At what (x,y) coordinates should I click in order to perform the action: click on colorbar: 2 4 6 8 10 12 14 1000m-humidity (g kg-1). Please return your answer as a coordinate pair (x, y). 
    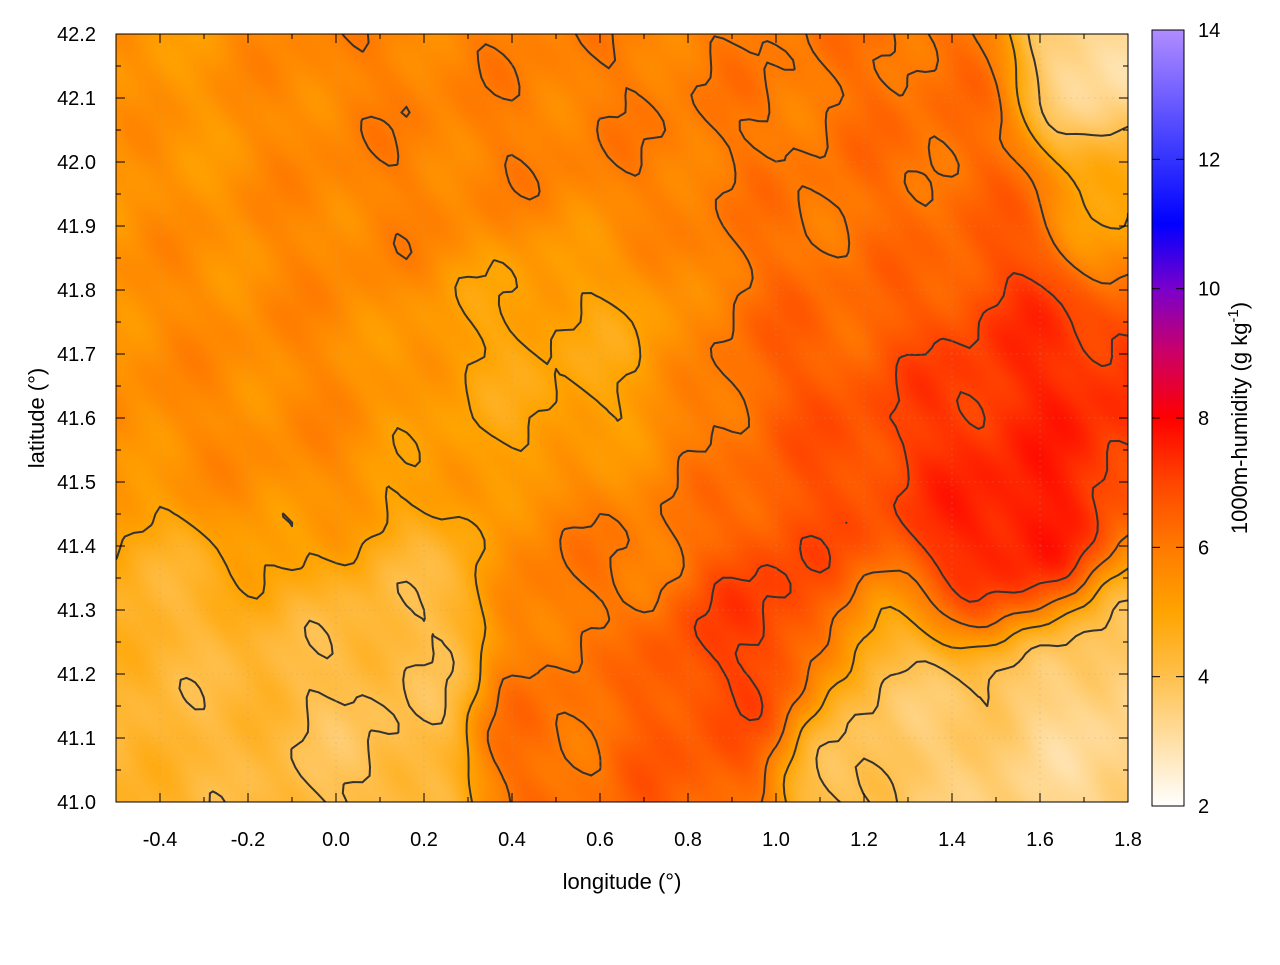
    Looking at the image, I should click on (1201, 419).